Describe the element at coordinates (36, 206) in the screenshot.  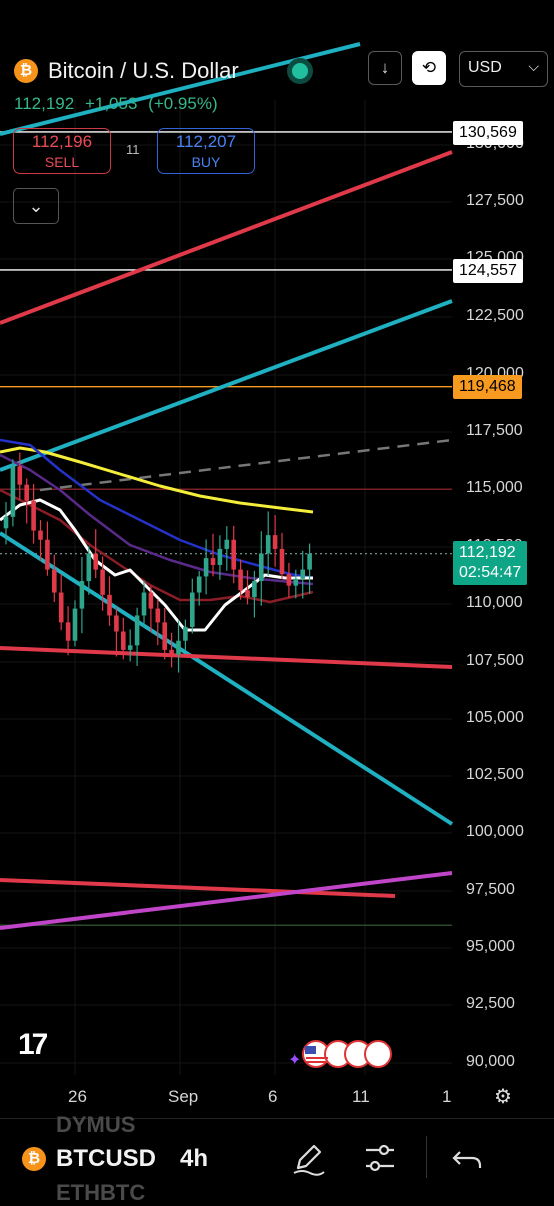
I see `collapse-chevron-icon: ⌄` at that location.